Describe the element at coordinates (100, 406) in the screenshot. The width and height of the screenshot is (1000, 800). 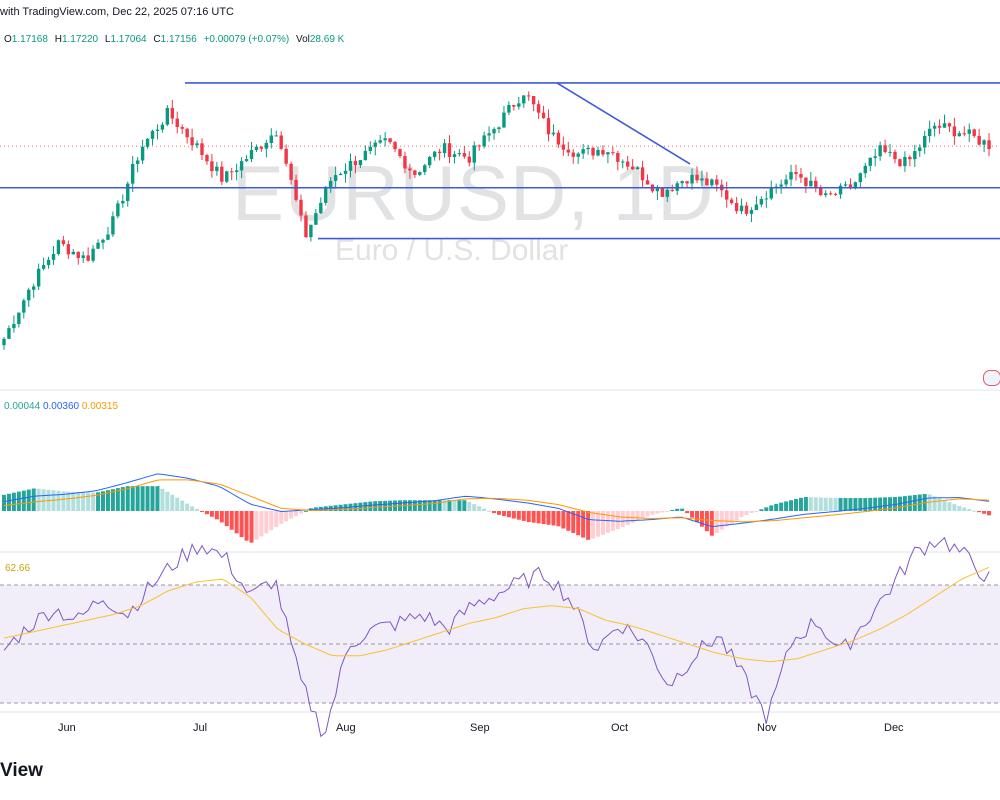
I see `macd-signal-value: 0.00315` at that location.